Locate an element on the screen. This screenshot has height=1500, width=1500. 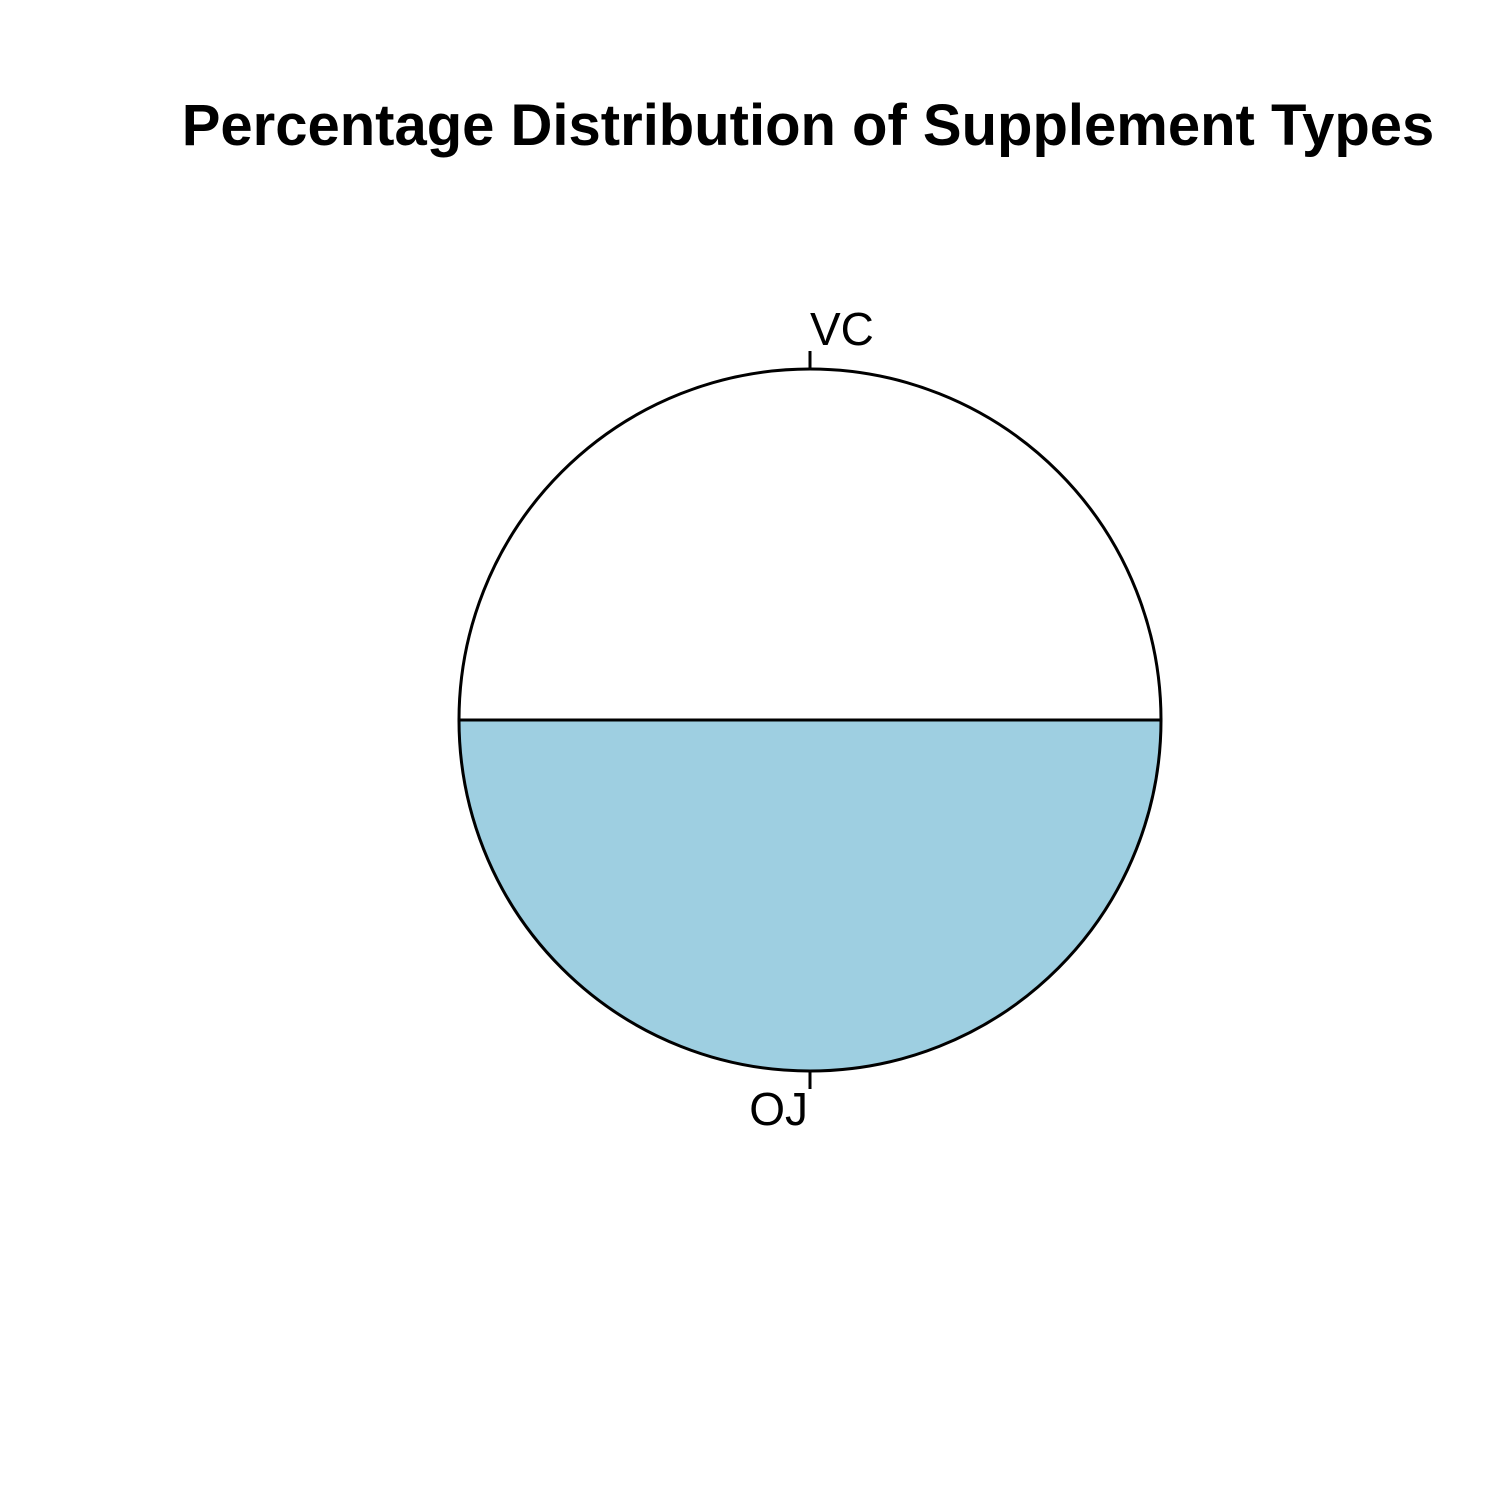
pie-slice-oj is located at coordinates (810, 895).